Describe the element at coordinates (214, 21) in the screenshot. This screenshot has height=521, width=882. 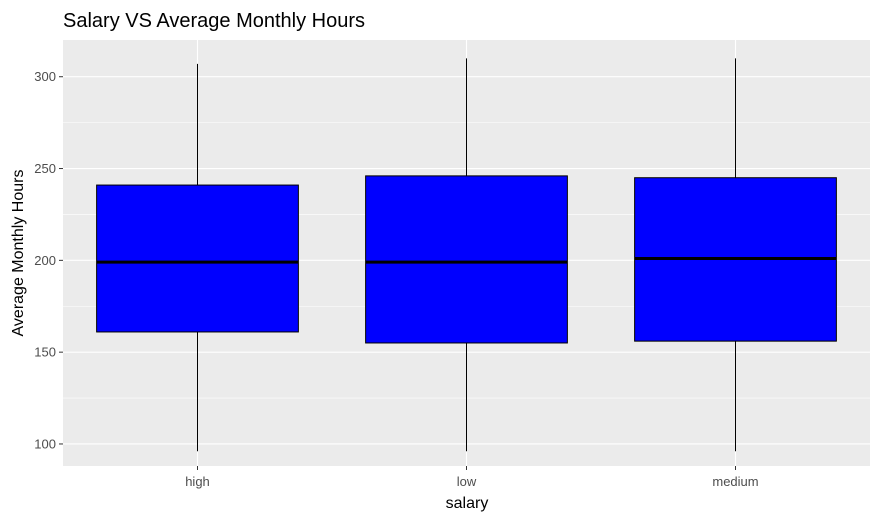
I see `chart-title: Salary VS Average Monthly Hours` at that location.